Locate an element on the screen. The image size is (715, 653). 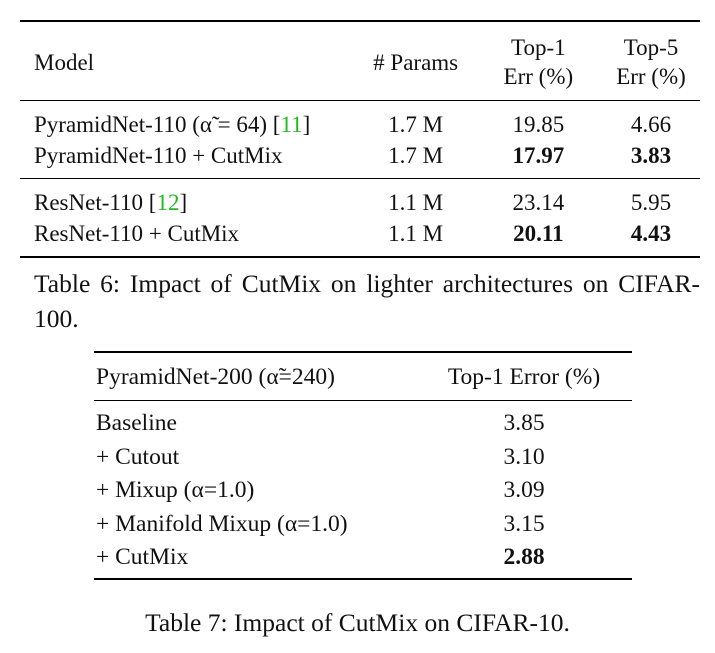
model-cell: PyramidNet-110 + CutMix is located at coordinates (188, 159).